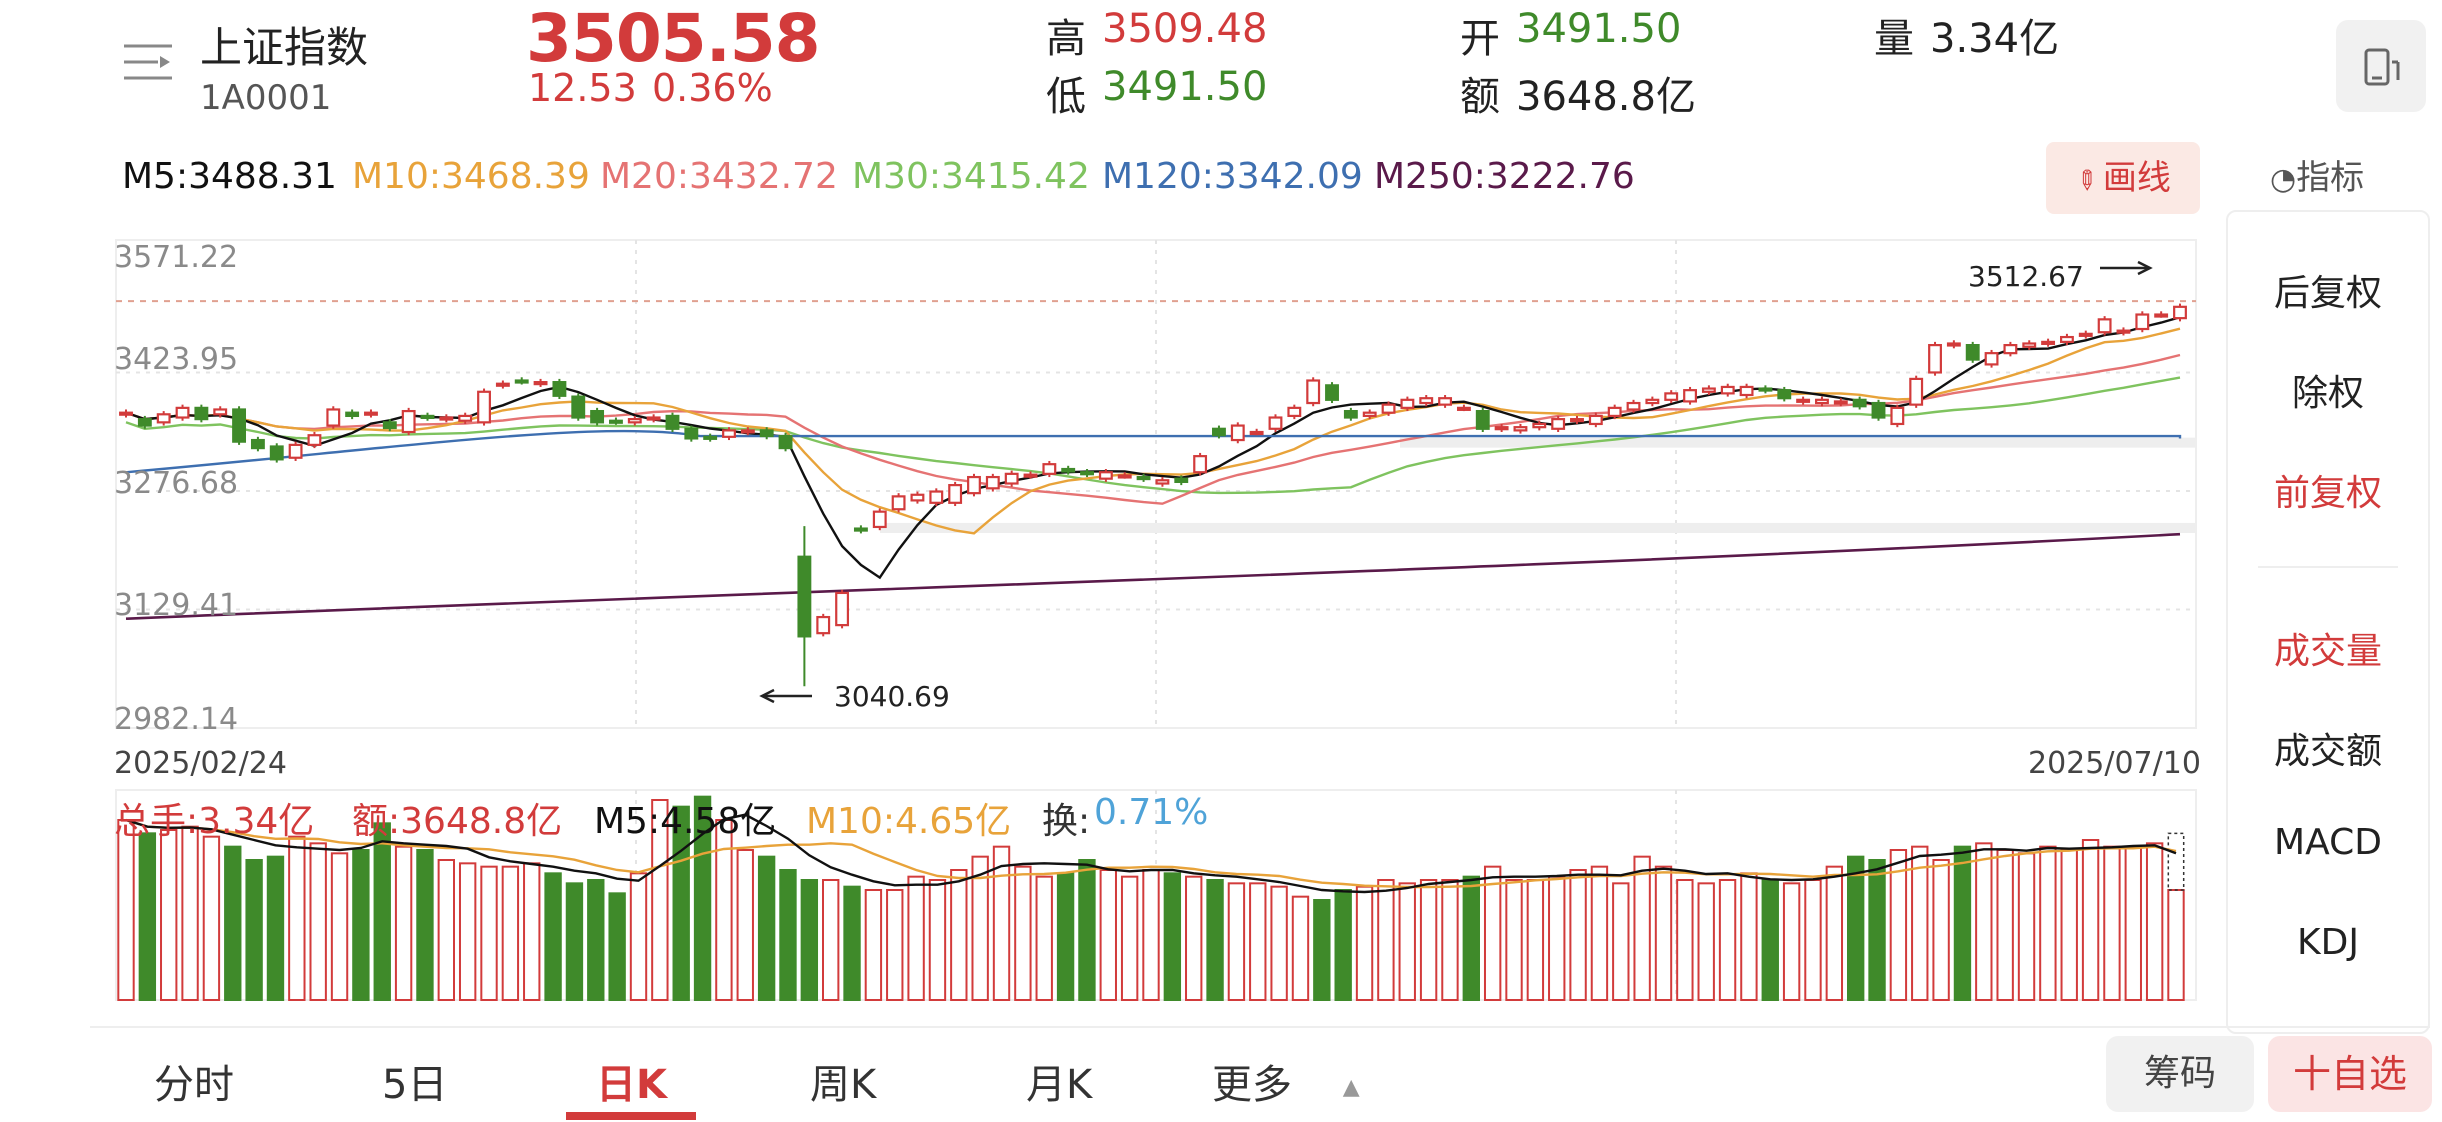 The image size is (2442, 1122). I want to click on sidebar-item-amount: 成交额, so click(2327, 751).